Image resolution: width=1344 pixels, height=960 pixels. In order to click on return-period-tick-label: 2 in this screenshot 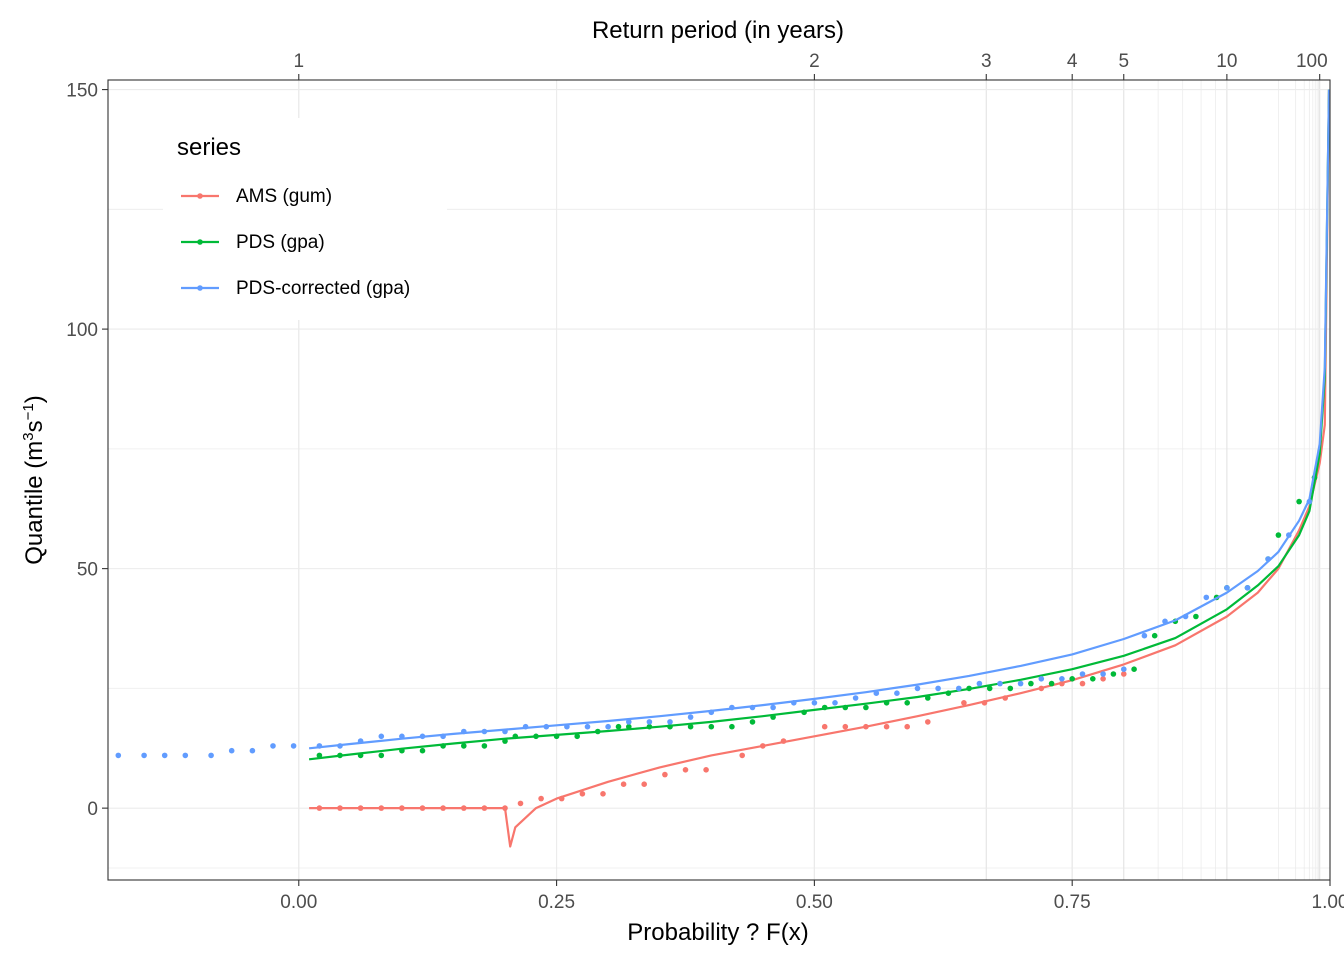, I will do `click(814, 61)`.